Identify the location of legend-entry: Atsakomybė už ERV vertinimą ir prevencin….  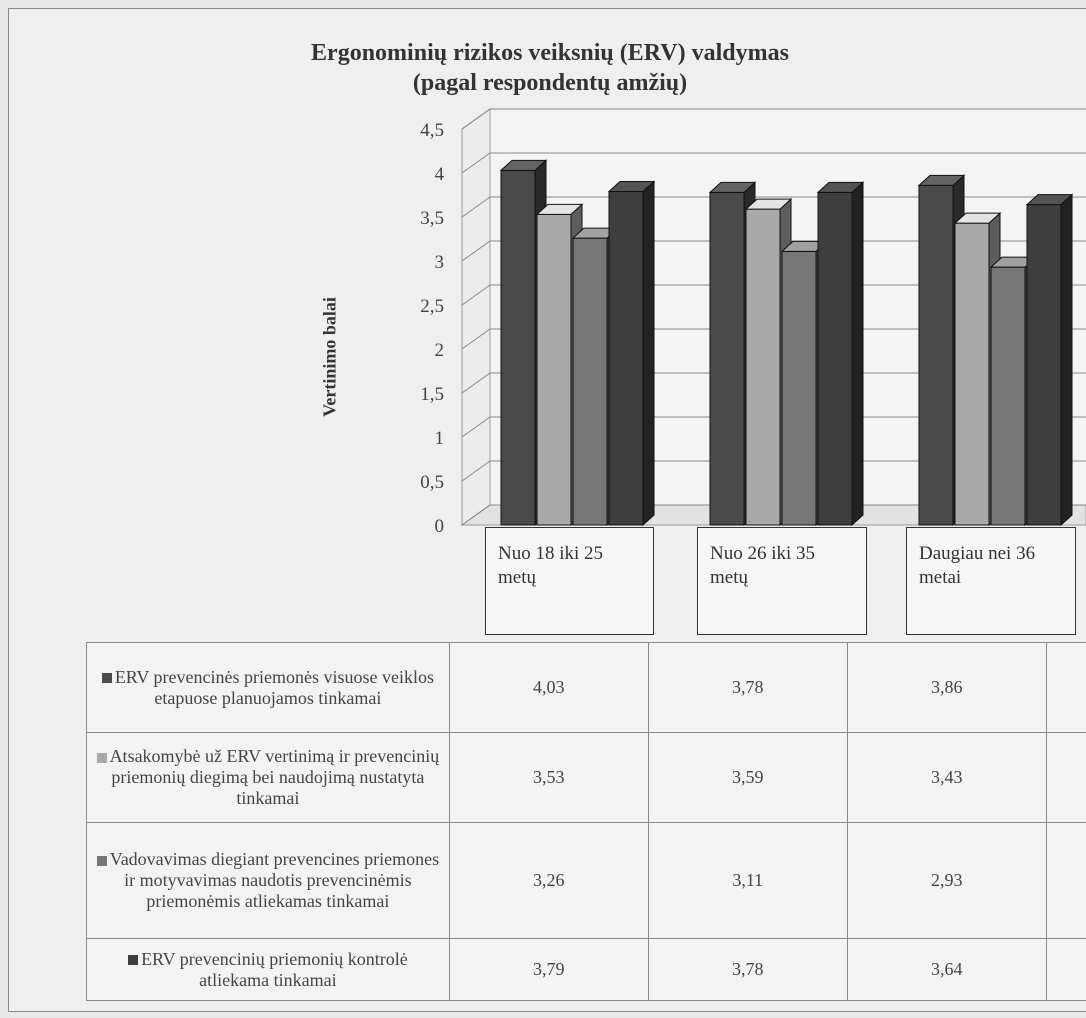
(268, 777).